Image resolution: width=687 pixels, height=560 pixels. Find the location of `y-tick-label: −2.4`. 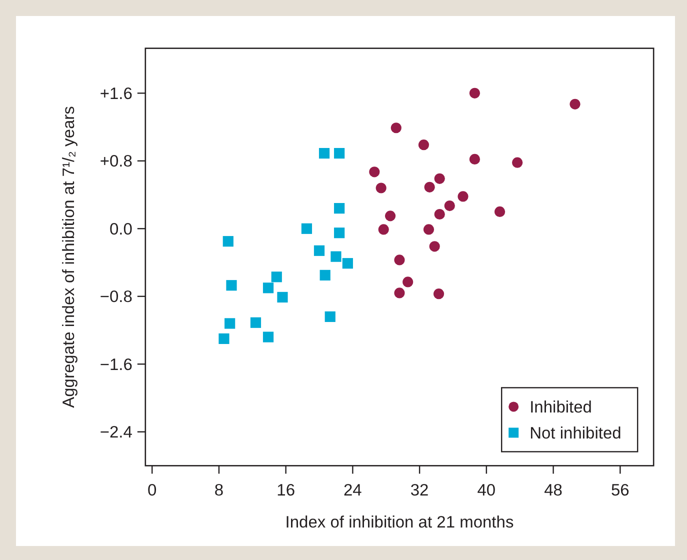

y-tick-label: −2.4 is located at coordinates (116, 433).